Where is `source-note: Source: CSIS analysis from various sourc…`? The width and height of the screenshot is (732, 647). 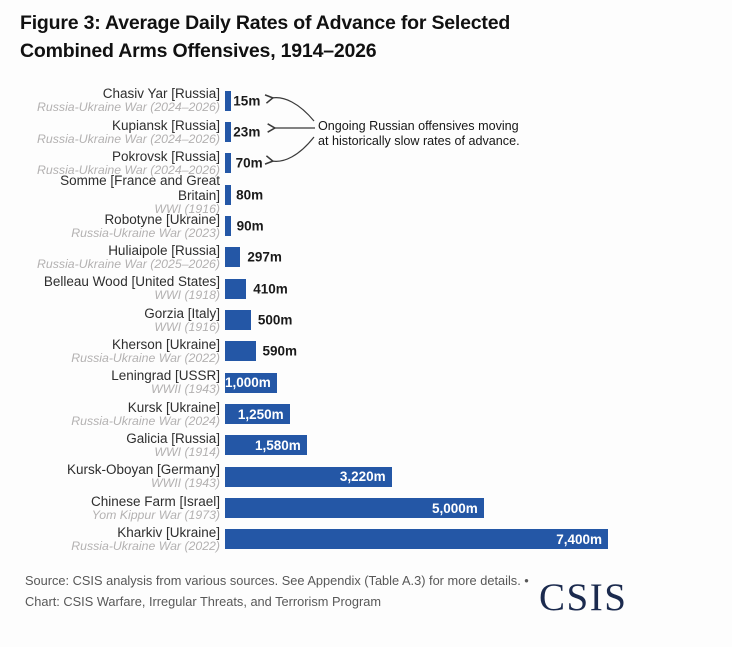 source-note: Source: CSIS analysis from various sourc… is located at coordinates (285, 591).